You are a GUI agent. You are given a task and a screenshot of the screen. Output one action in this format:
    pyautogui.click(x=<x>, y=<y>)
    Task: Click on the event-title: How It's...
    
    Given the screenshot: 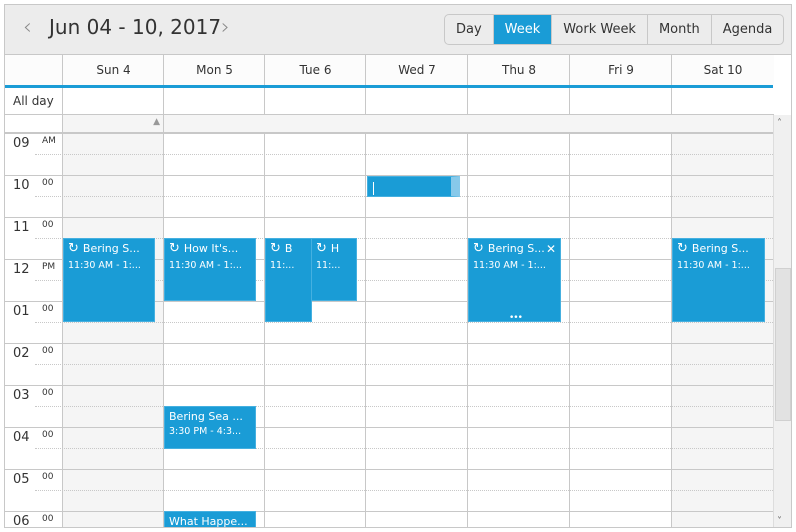 What is the action you would take?
    pyautogui.click(x=211, y=248)
    